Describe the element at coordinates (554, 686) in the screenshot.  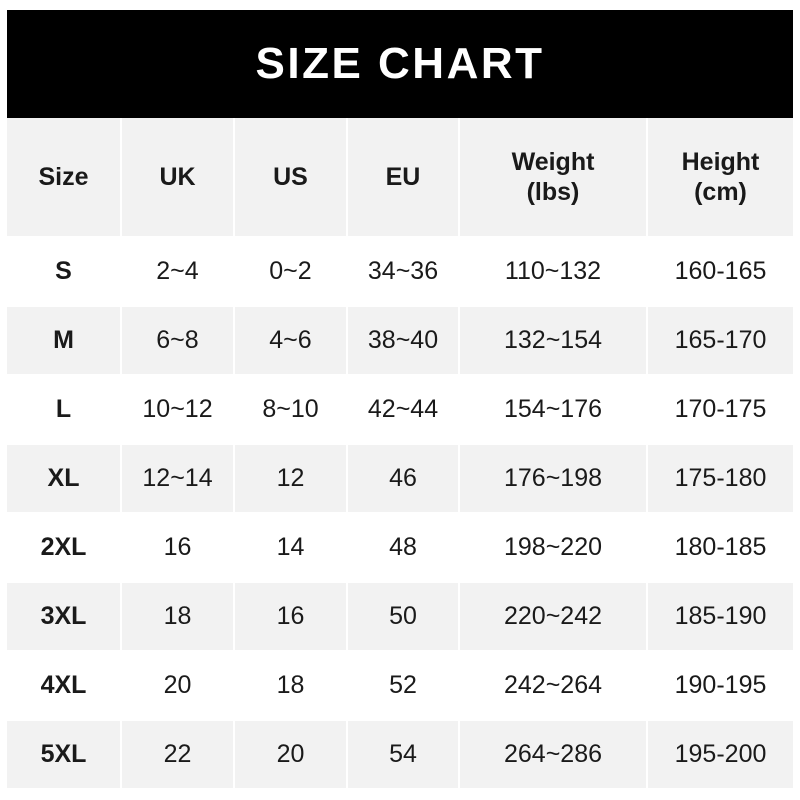
I see `cell-weight: 242~264` at that location.